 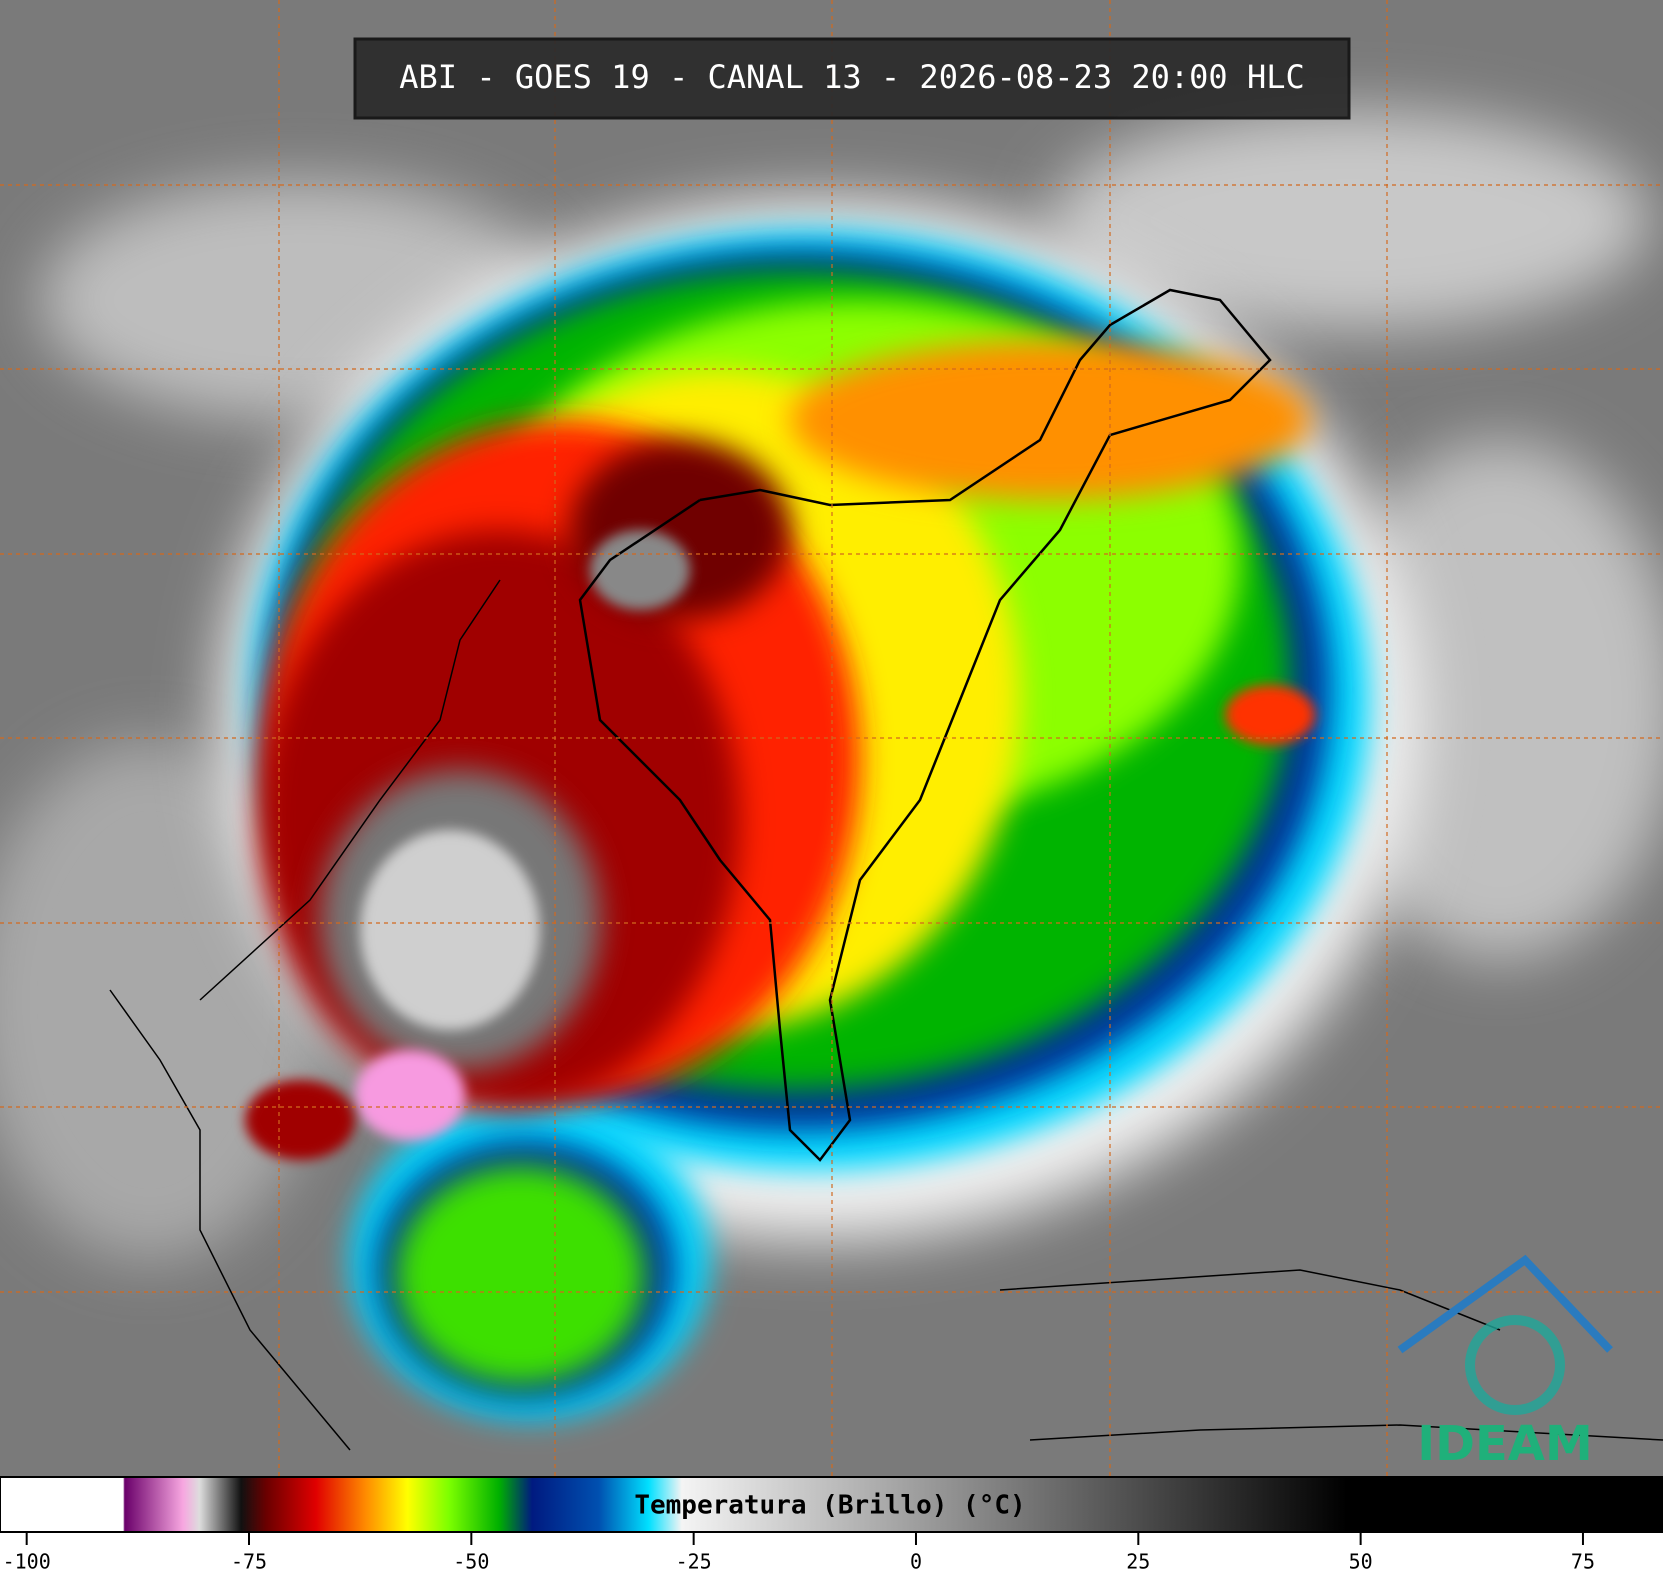 I want to click on tick-area, so click(x=831, y=1555).